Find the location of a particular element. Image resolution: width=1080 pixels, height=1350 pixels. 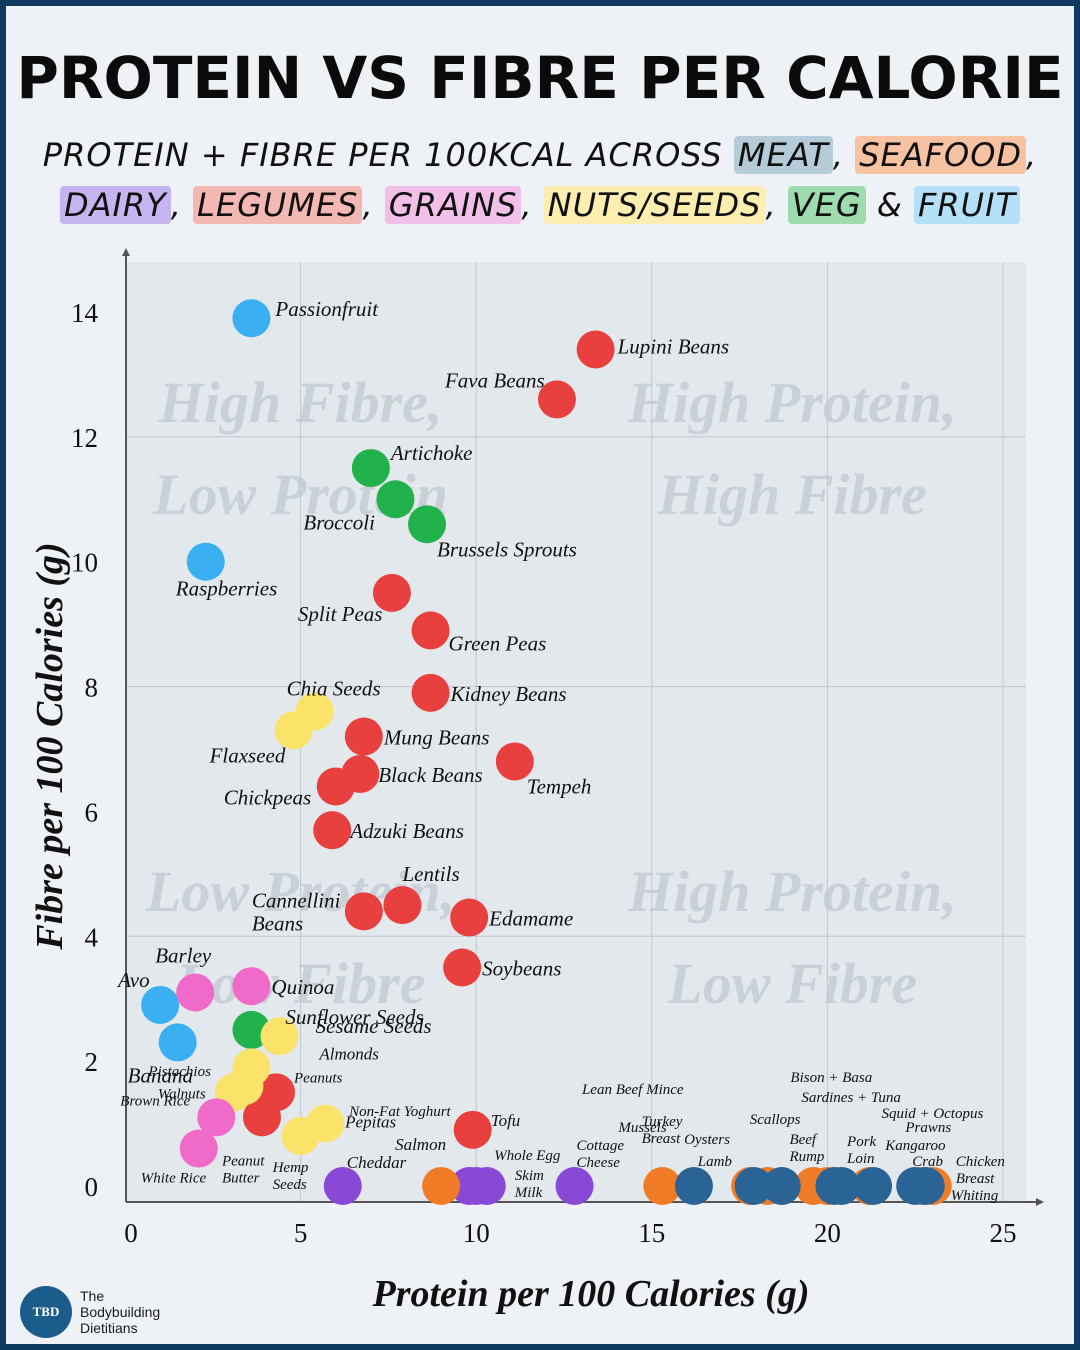

point-label: Quinoa is located at coordinates (302, 987).